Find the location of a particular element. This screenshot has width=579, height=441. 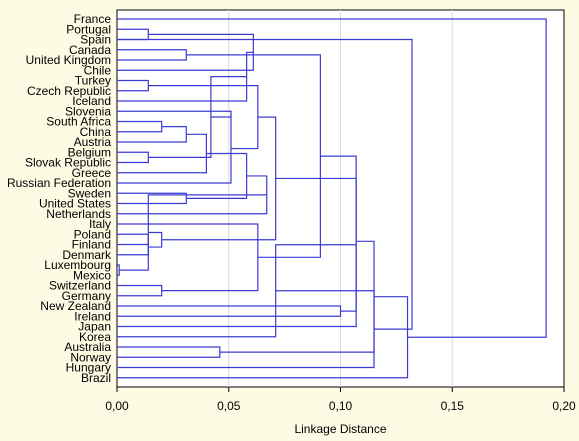

leaf-label: France is located at coordinates (93, 19).